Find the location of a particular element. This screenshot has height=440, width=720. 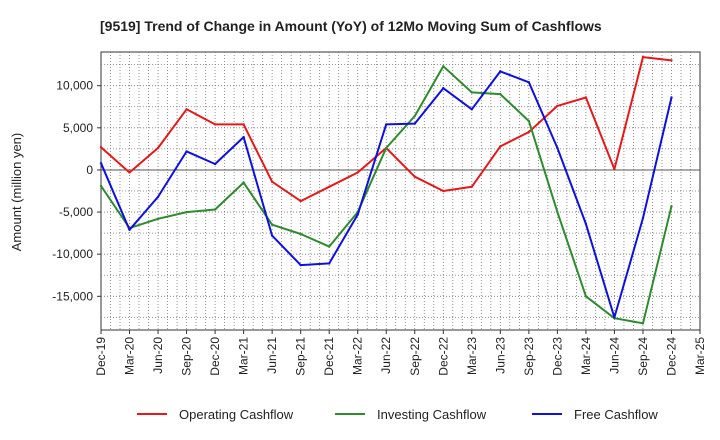

x-tick-label: Mar-21 is located at coordinates (244, 356).